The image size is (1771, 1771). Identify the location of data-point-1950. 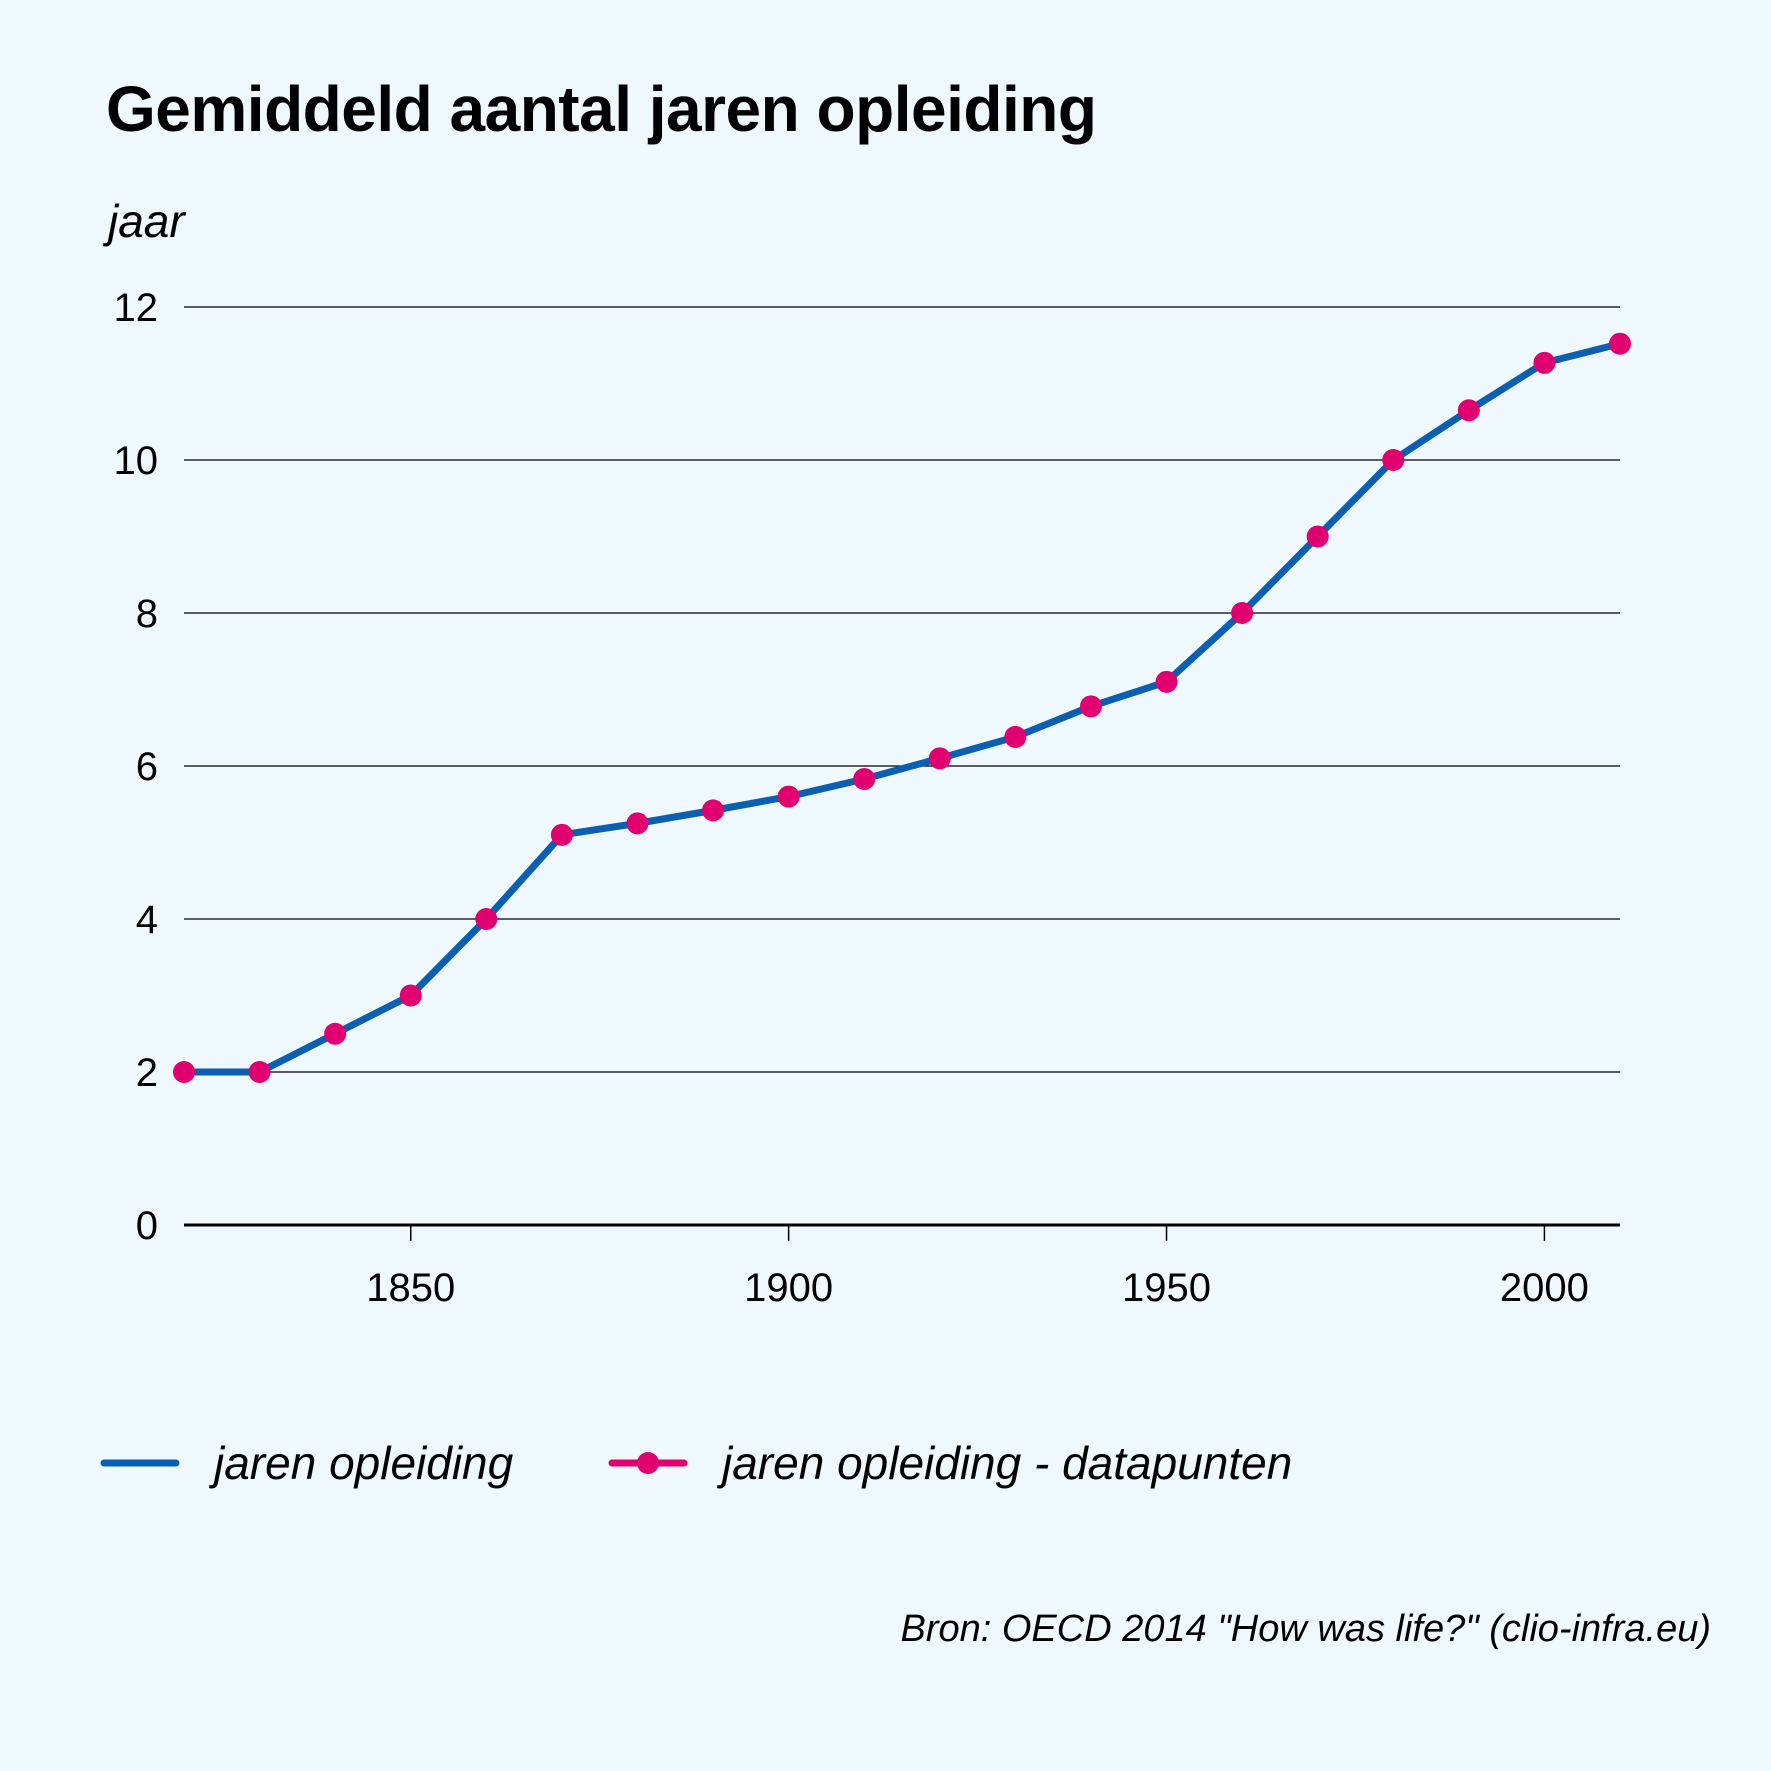
(1166, 681).